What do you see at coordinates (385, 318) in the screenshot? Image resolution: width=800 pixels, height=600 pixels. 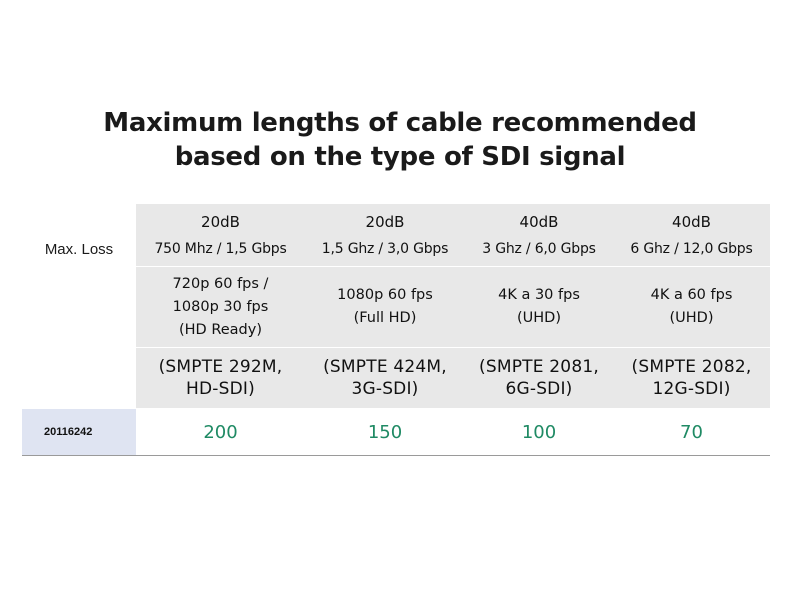 I see `format-line: (Full HD)` at bounding box center [385, 318].